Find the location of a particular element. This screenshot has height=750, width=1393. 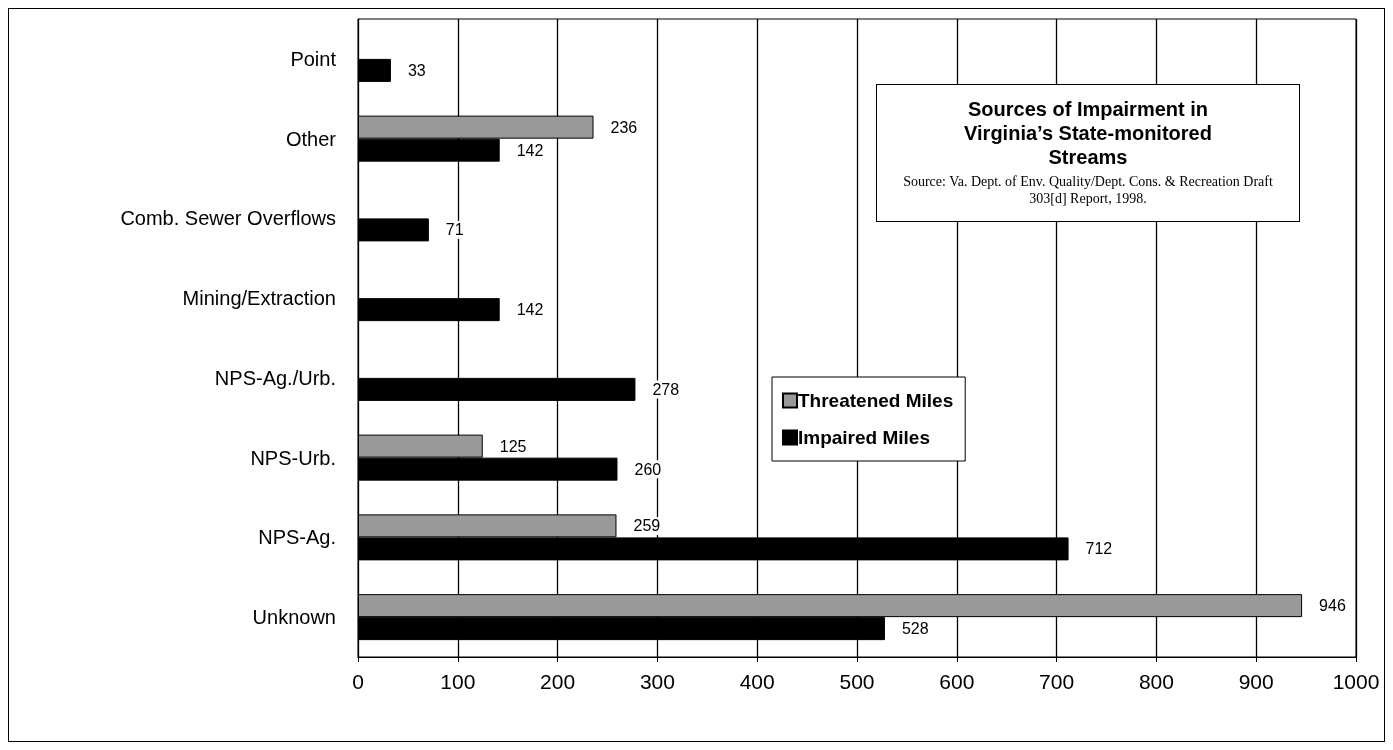

x-tick-label: 800 is located at coordinates (1156, 681).